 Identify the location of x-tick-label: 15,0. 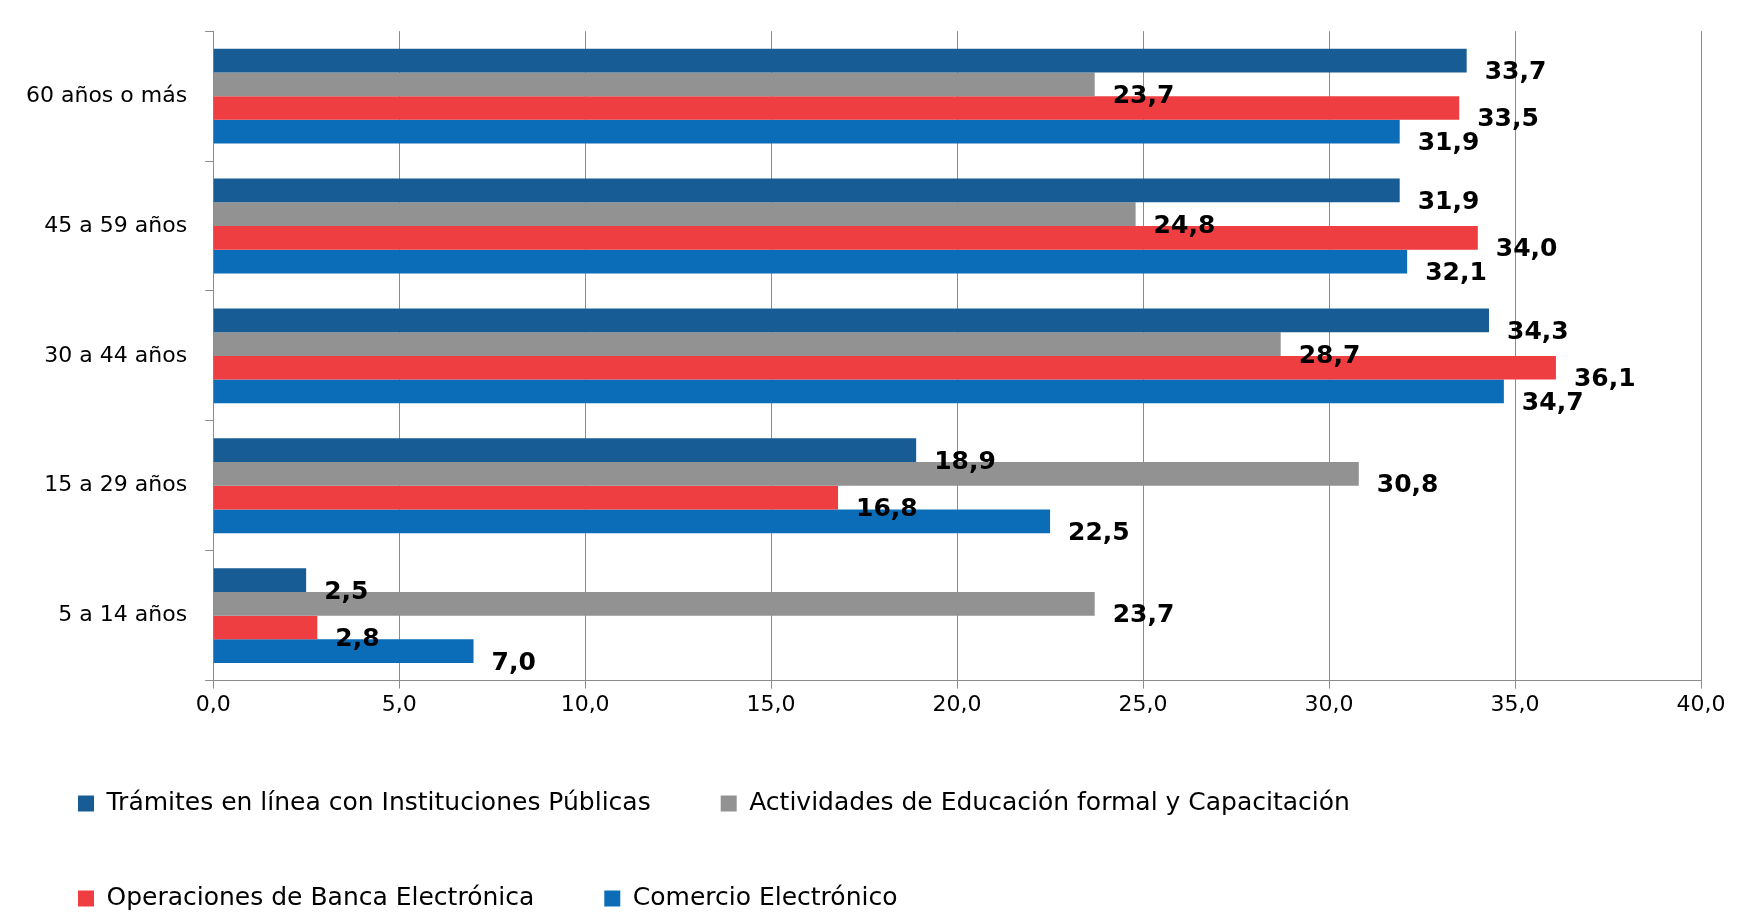
(771, 703).